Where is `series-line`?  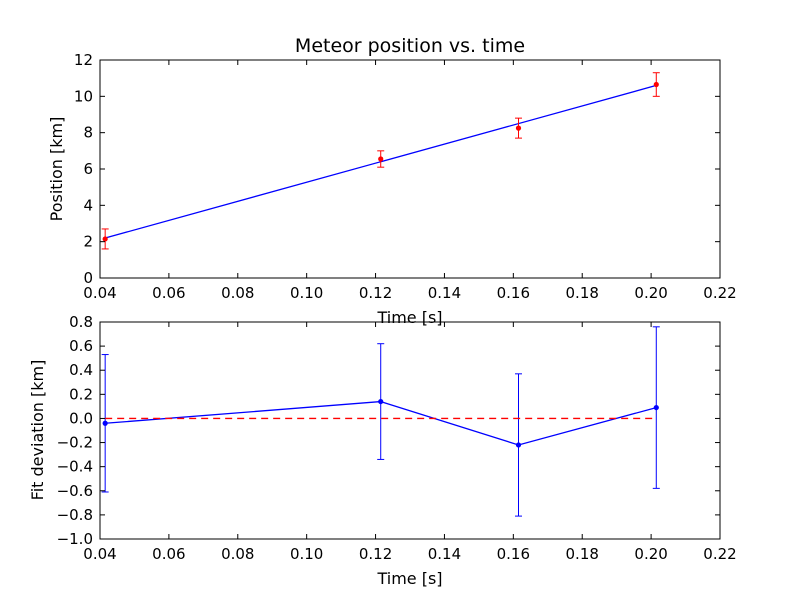 series-line is located at coordinates (381, 423).